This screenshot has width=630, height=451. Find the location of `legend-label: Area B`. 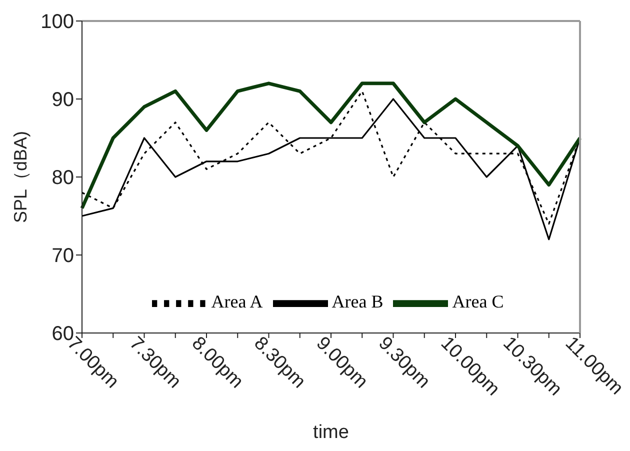

legend-label: Area B is located at coordinates (358, 302).